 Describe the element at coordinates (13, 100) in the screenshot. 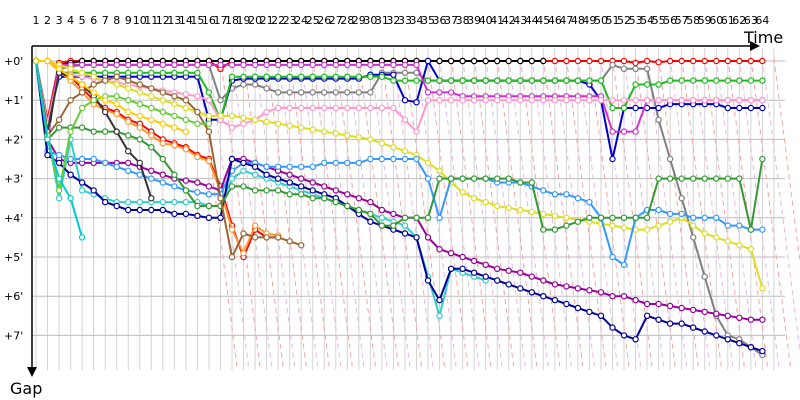

I see `y-tick-label: +1'` at that location.